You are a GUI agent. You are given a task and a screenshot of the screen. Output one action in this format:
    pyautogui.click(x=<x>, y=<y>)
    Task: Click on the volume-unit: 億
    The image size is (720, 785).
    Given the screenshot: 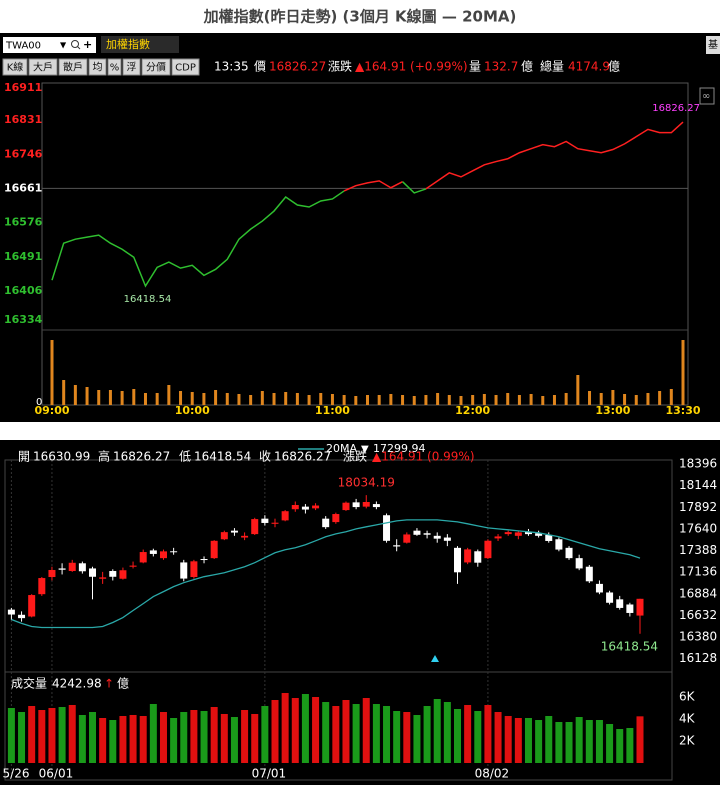 What is the action you would take?
    pyautogui.click(x=123, y=684)
    